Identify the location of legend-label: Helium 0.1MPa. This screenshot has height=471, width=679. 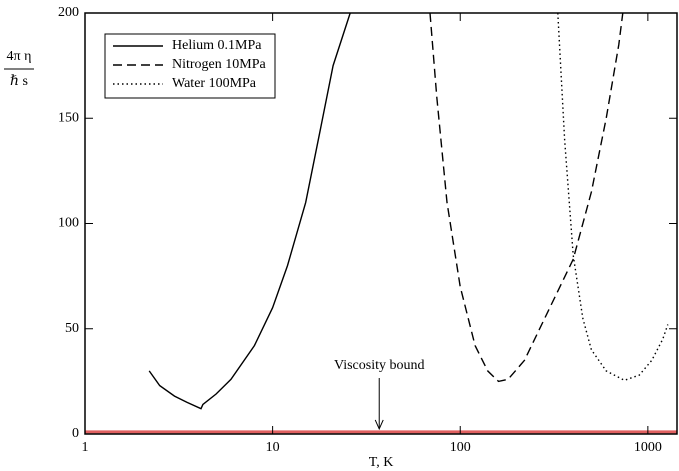
(217, 45).